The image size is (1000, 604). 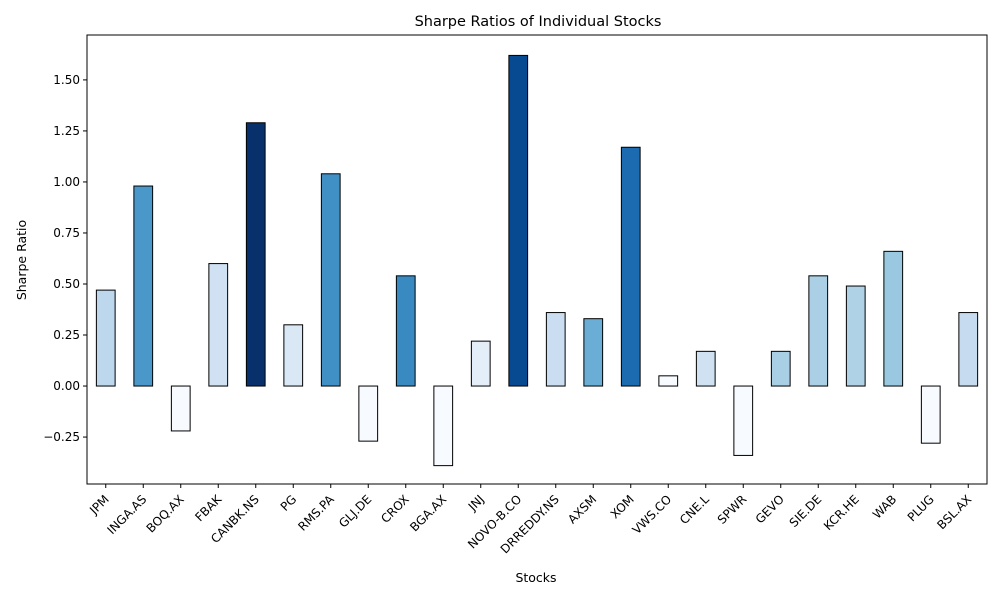 What do you see at coordinates (180, 408) in the screenshot?
I see `bar-boq-ax: BOQ.AX: -0.22` at bounding box center [180, 408].